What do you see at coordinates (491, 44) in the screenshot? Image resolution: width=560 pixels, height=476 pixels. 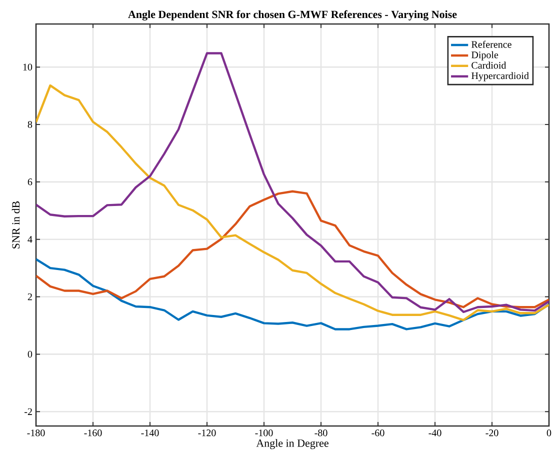 I see `legend-label: Reference` at bounding box center [491, 44].